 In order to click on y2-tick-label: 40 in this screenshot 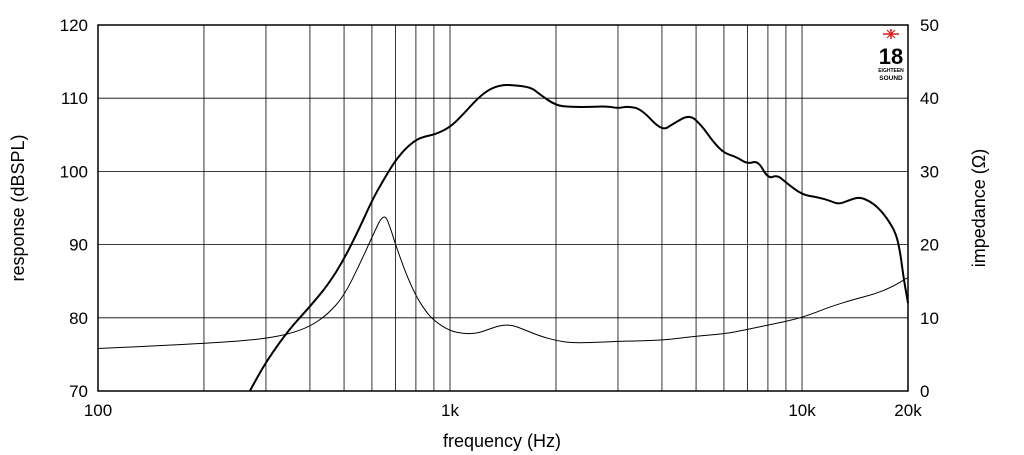, I will do `click(929, 98)`.